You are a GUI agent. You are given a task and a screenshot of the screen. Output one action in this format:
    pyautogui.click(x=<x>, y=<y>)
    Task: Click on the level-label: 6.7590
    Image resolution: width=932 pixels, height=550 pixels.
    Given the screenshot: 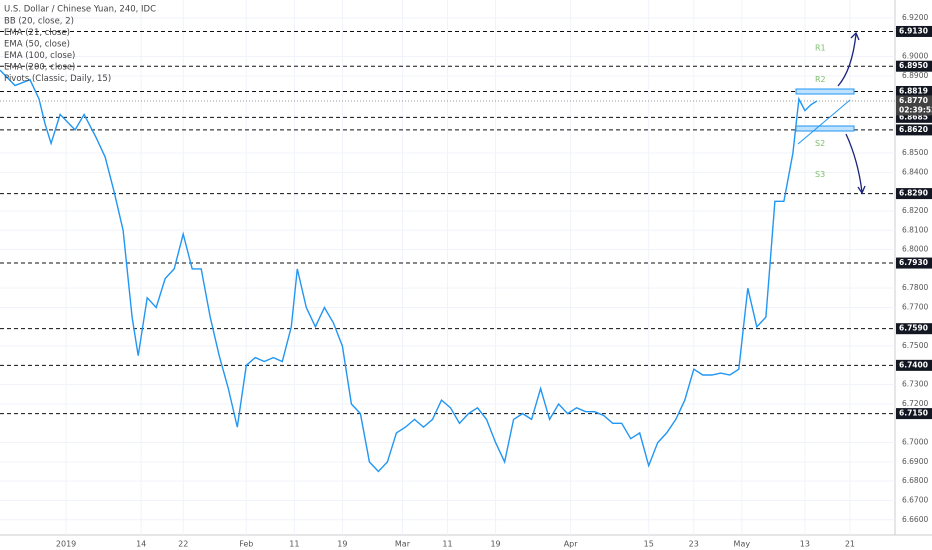 What is the action you would take?
    pyautogui.click(x=913, y=328)
    